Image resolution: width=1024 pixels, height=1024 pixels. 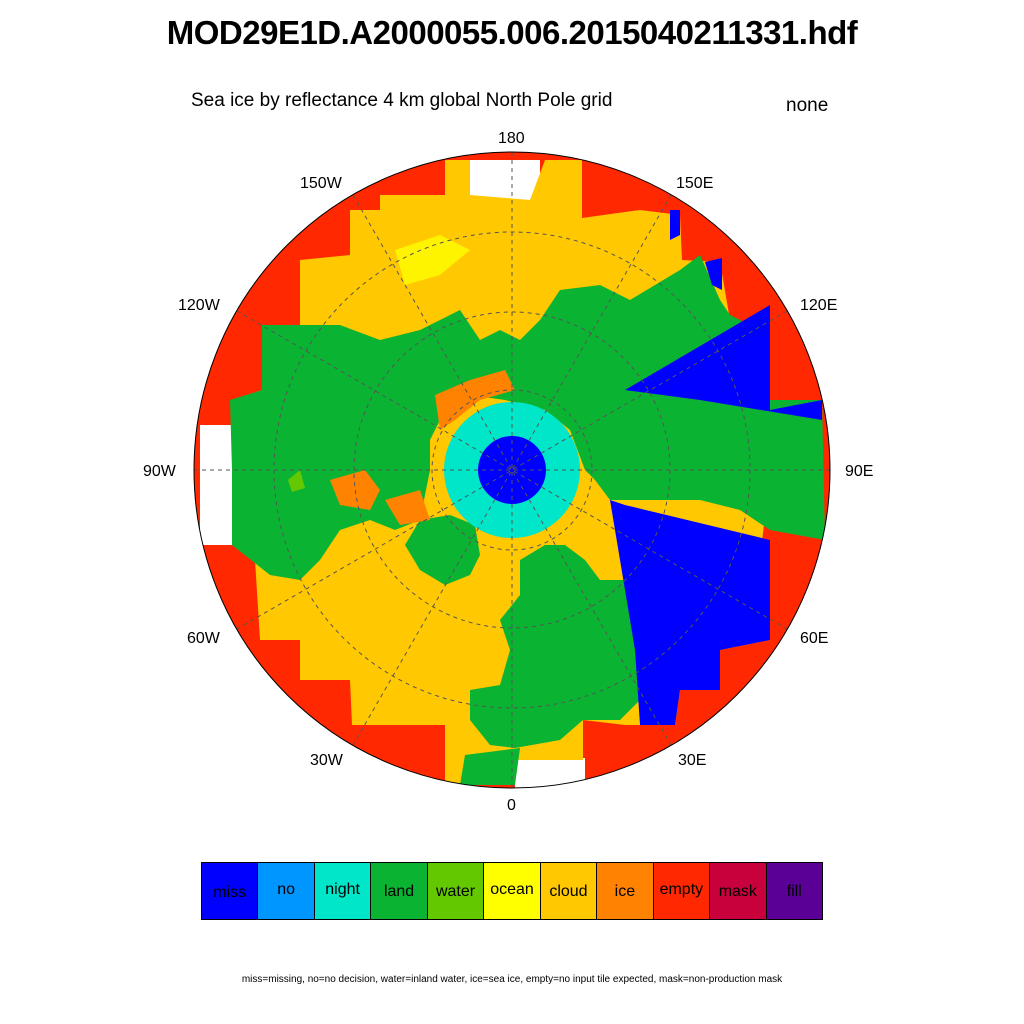 I want to click on legend-label: land, so click(x=399, y=891).